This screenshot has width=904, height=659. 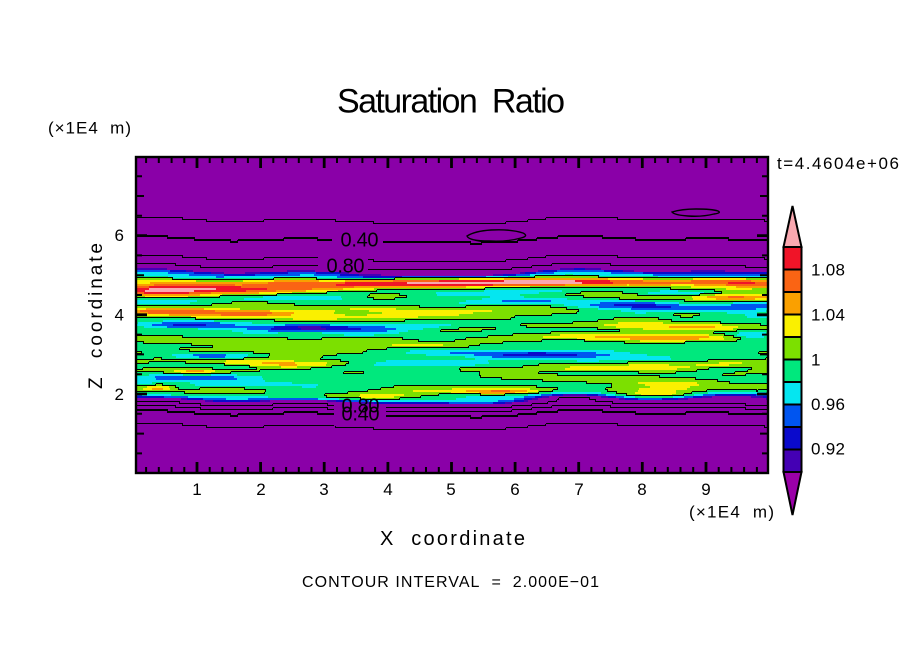 I want to click on svg-text: 0.96, so click(x=828, y=404).